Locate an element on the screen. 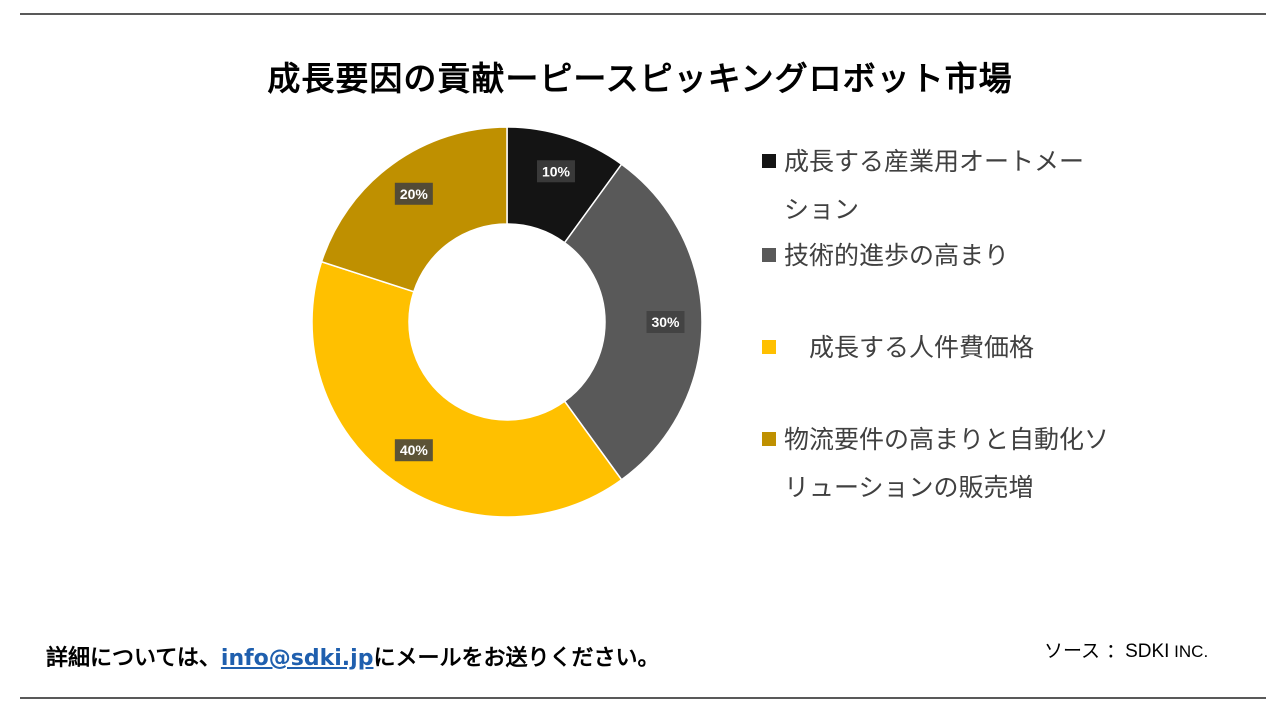 Image resolution: width=1280 pixels, height=720 pixels. slice-logistics is located at coordinates (414, 209).